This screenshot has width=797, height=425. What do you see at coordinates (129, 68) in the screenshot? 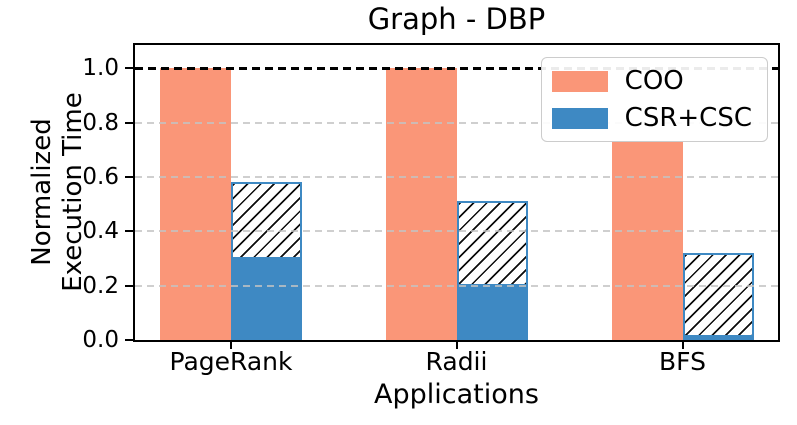
I see `y-tick-1.0` at bounding box center [129, 68].